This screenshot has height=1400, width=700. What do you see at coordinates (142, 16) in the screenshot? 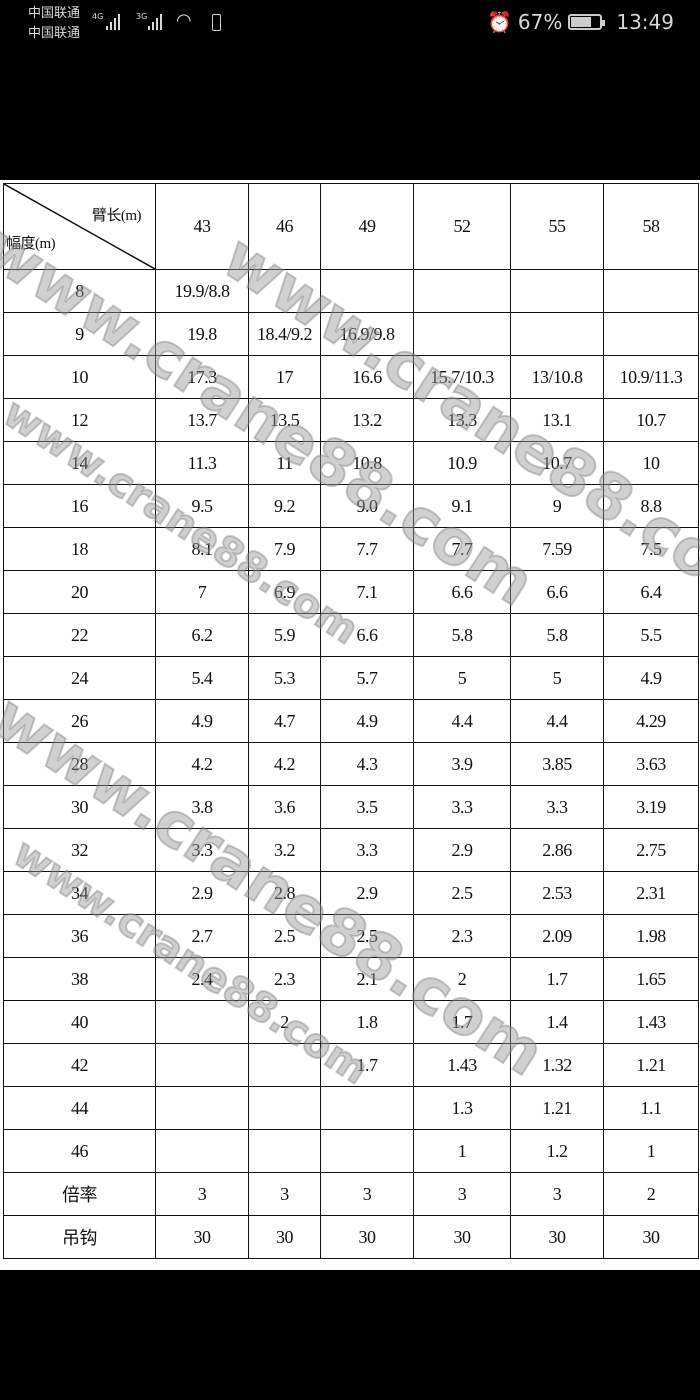
I see `network-type-2: 3G` at bounding box center [142, 16].